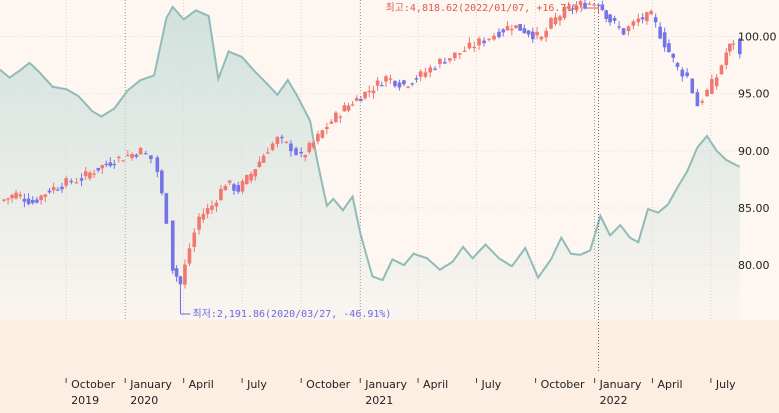 Image resolution: width=779 pixels, height=413 pixels. I want to click on x-tick-label: April, so click(669, 384).